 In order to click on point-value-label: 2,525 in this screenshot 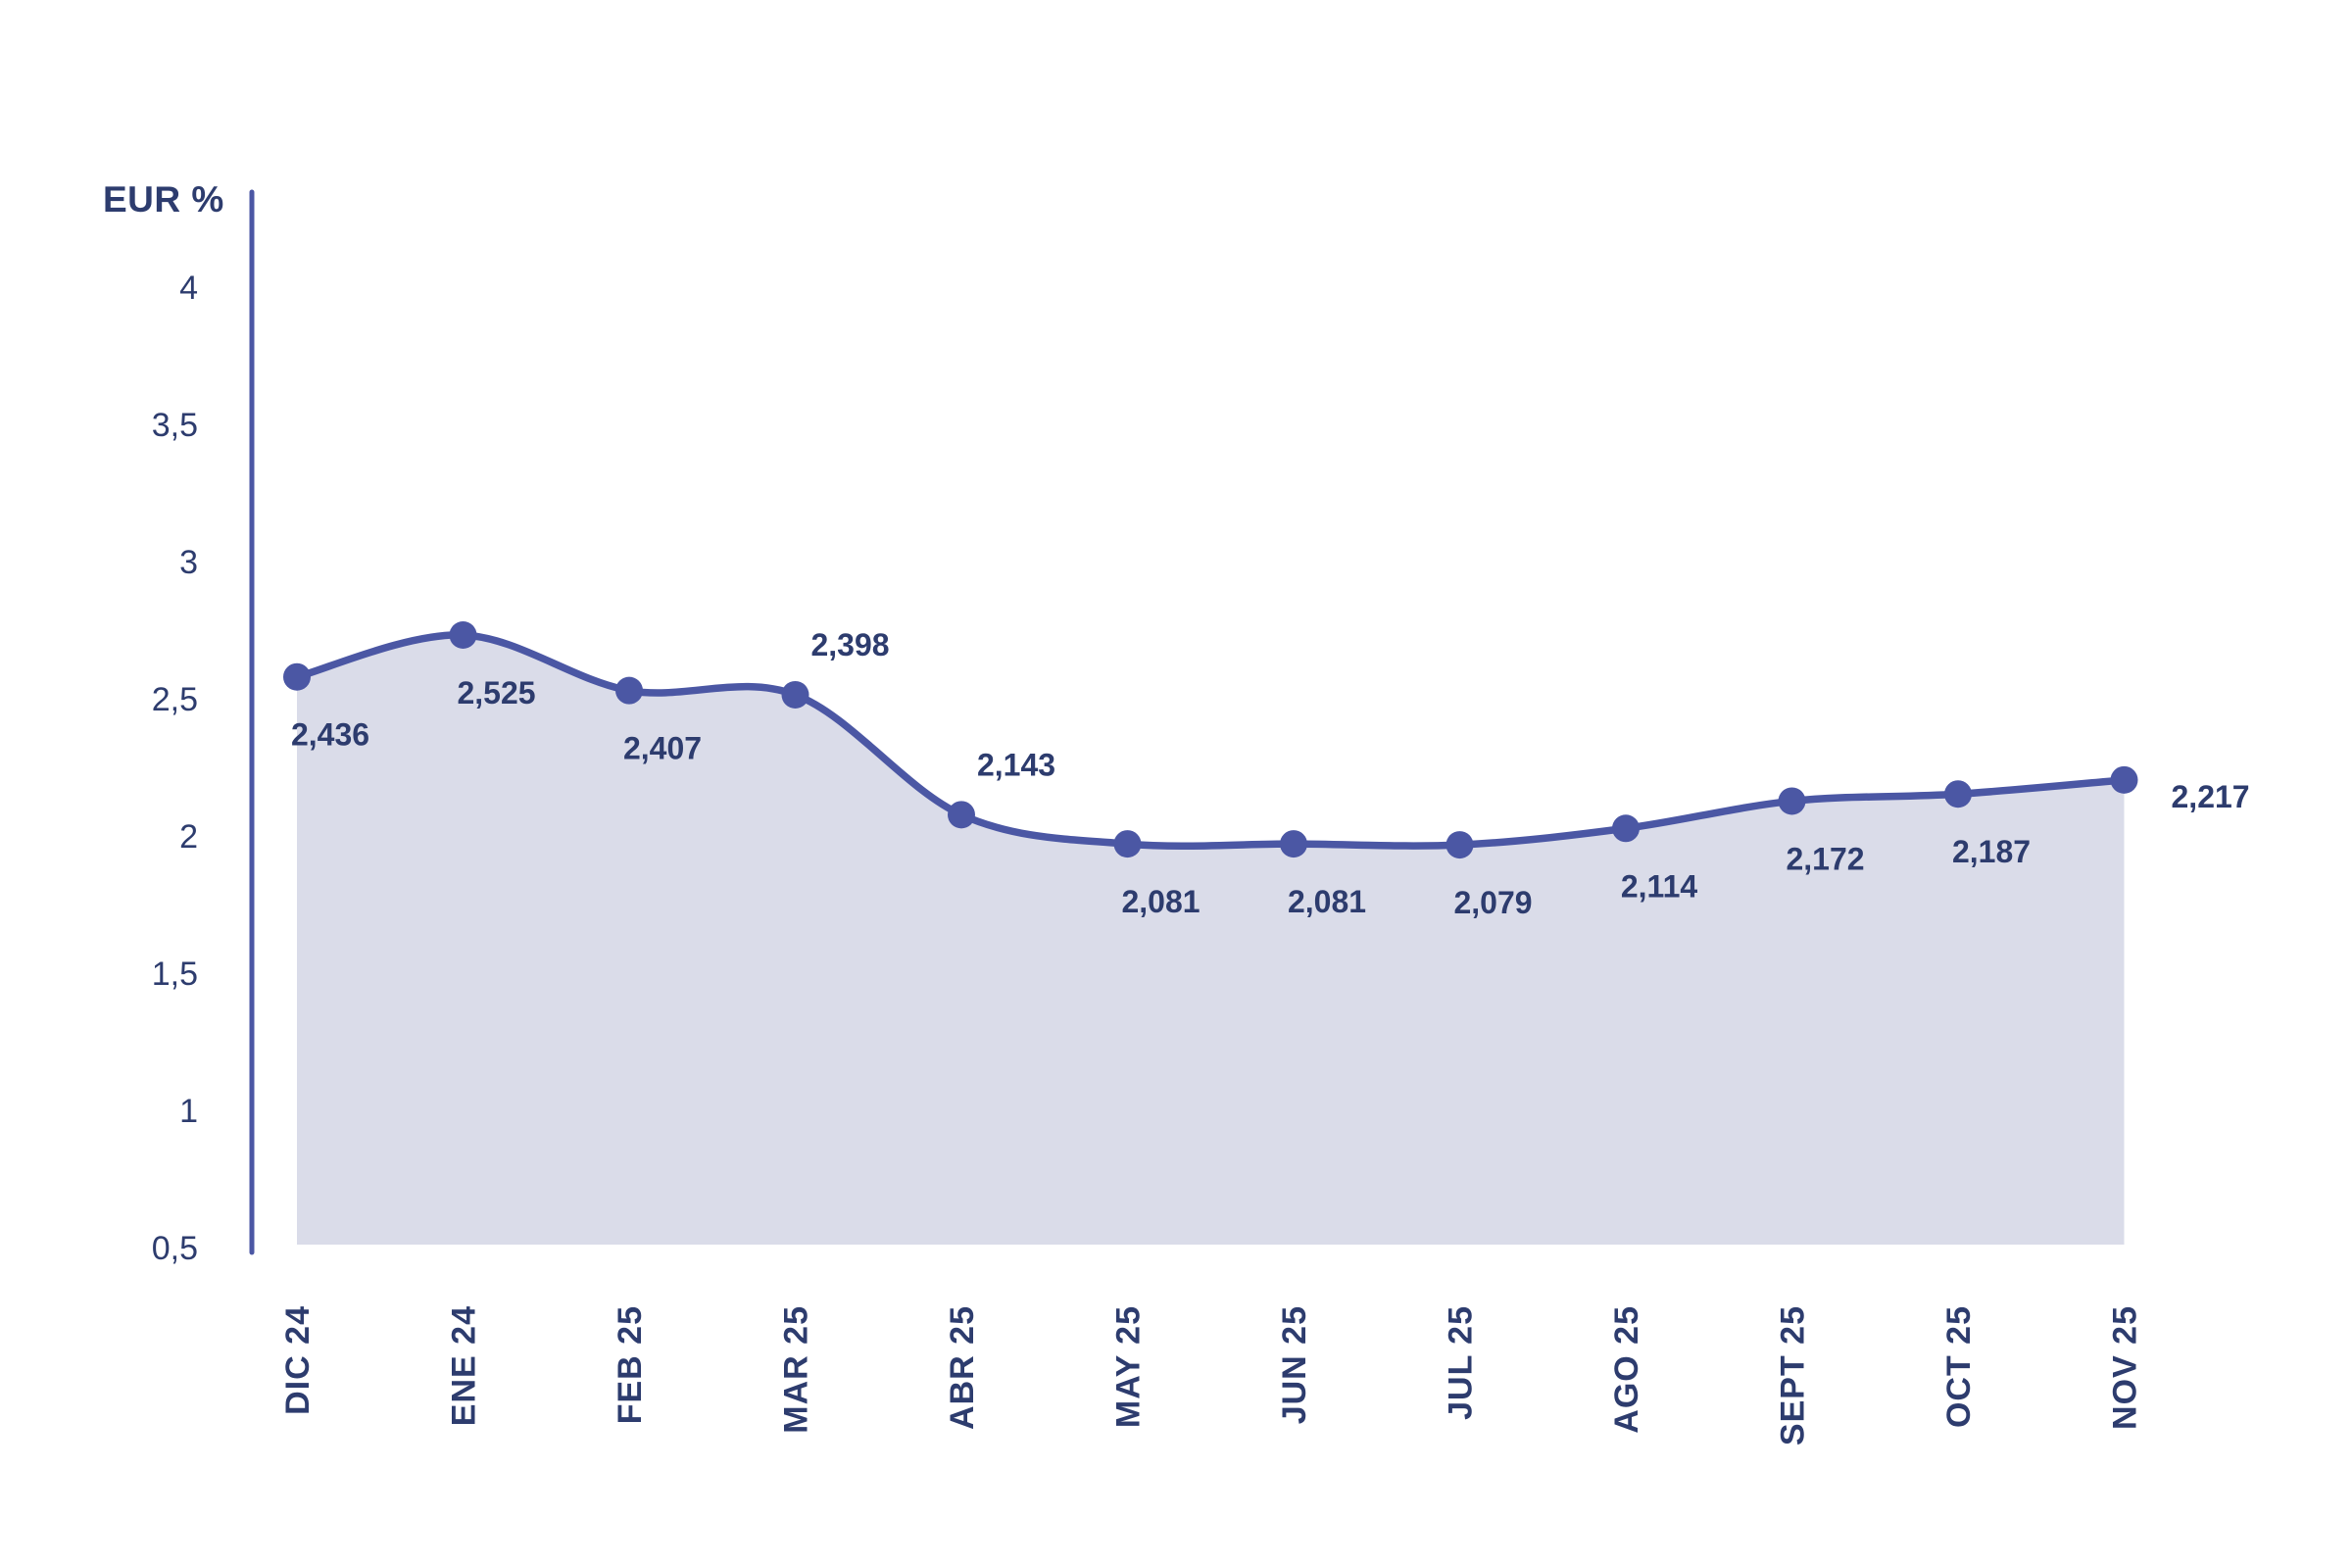, I will do `click(496, 692)`.